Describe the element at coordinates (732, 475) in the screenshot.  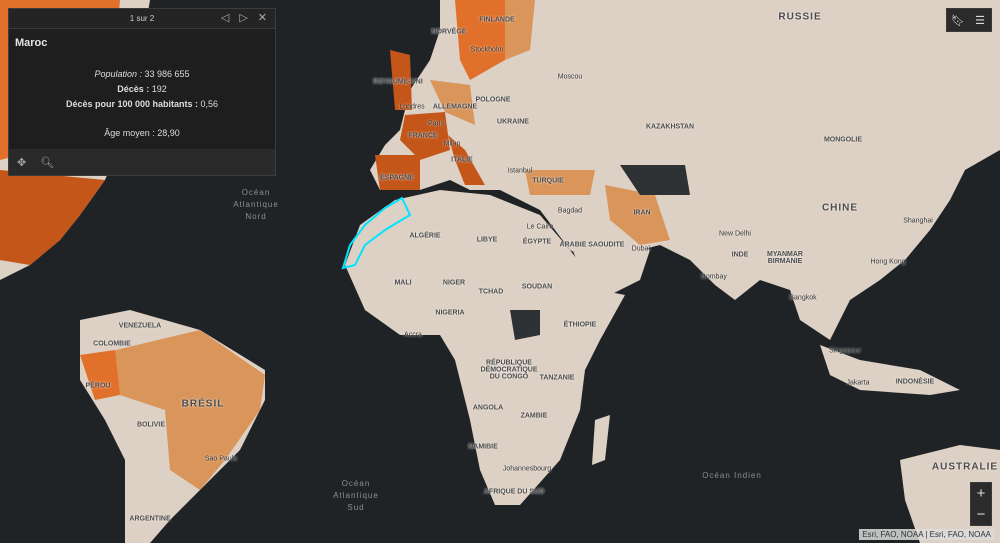
I see `ocean-label: Océan Indien` at that location.